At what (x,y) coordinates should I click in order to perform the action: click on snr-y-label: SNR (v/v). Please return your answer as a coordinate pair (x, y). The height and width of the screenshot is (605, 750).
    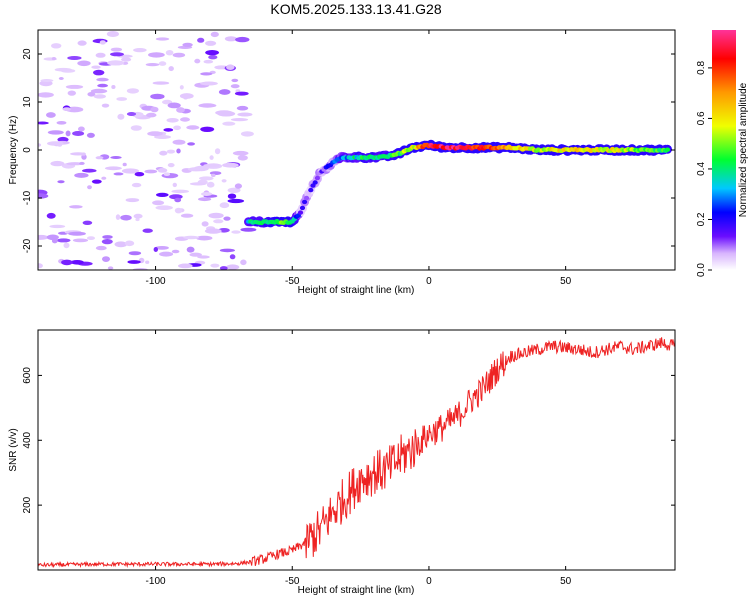
    Looking at the image, I should click on (13, 449).